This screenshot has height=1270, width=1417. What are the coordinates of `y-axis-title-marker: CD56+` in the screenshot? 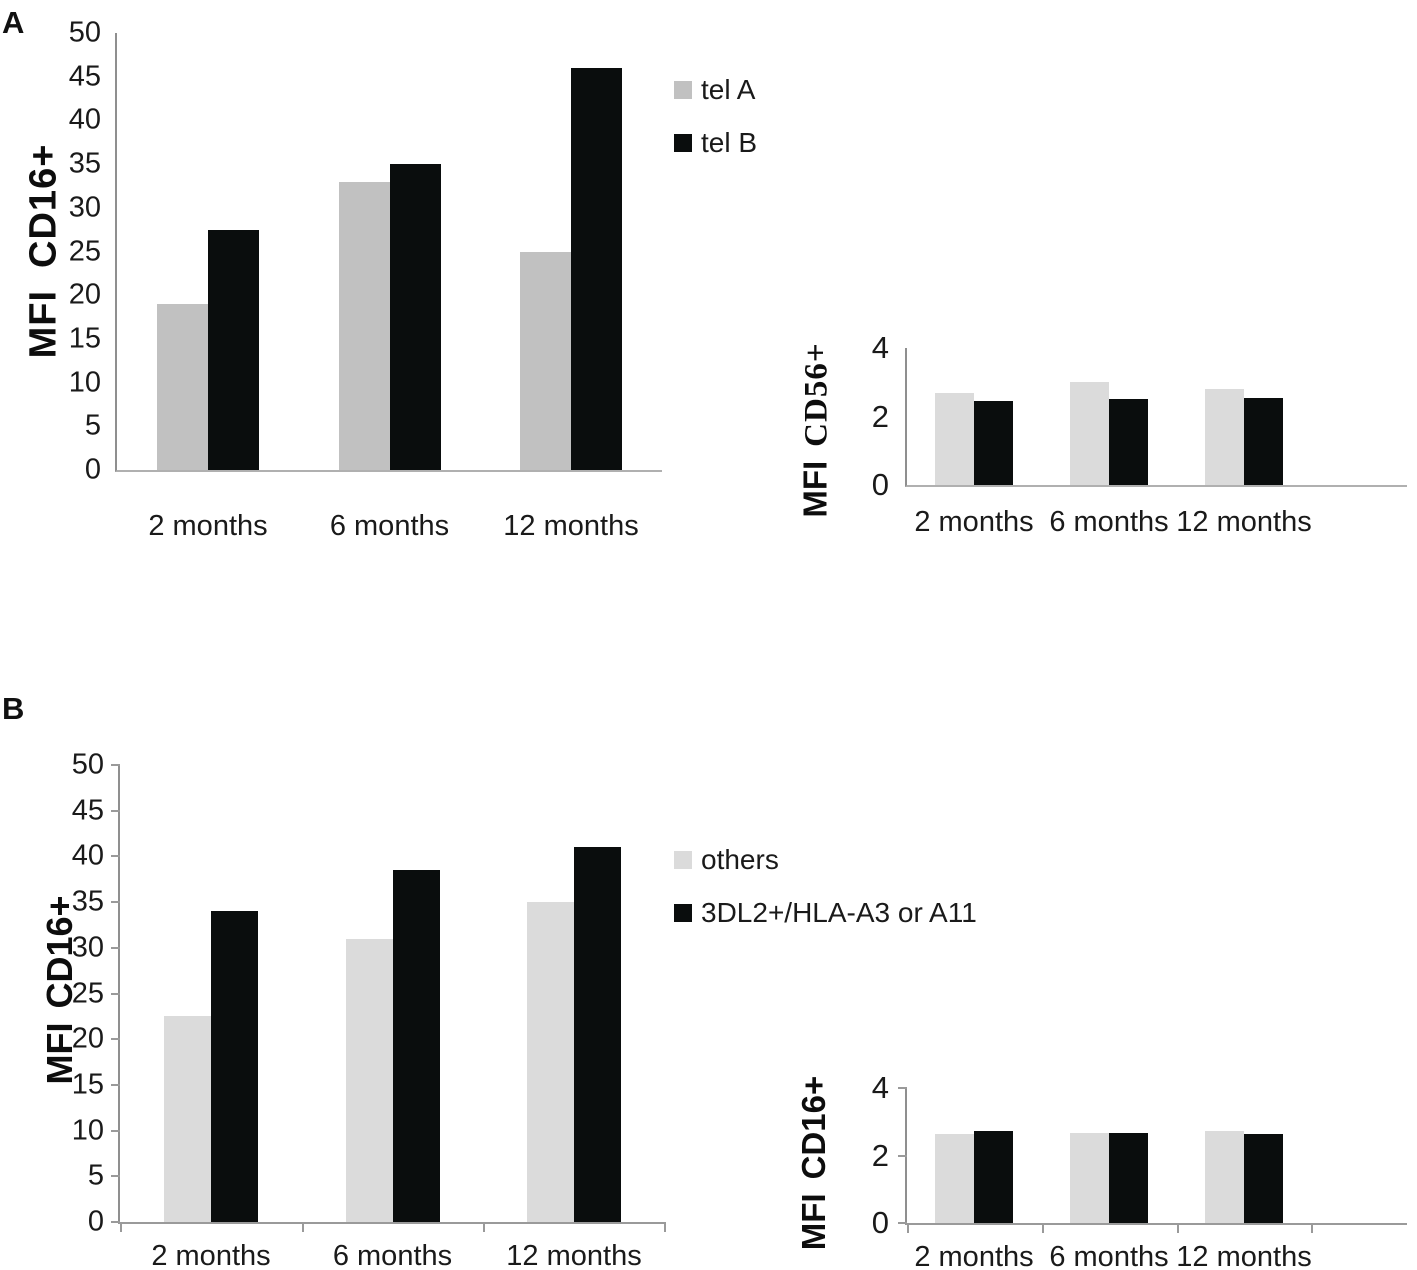 It's located at (816, 394).